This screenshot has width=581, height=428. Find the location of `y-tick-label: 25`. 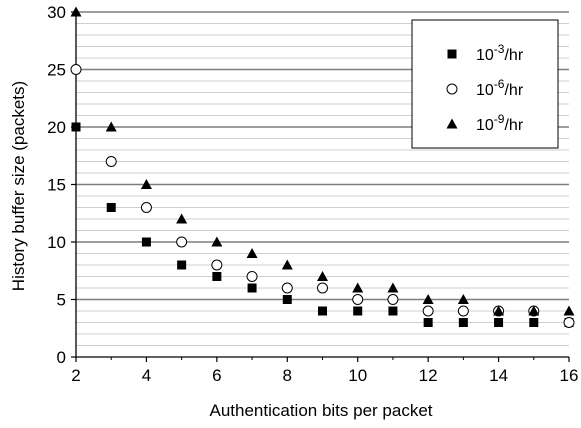

y-tick-label: 25 is located at coordinates (56, 70).